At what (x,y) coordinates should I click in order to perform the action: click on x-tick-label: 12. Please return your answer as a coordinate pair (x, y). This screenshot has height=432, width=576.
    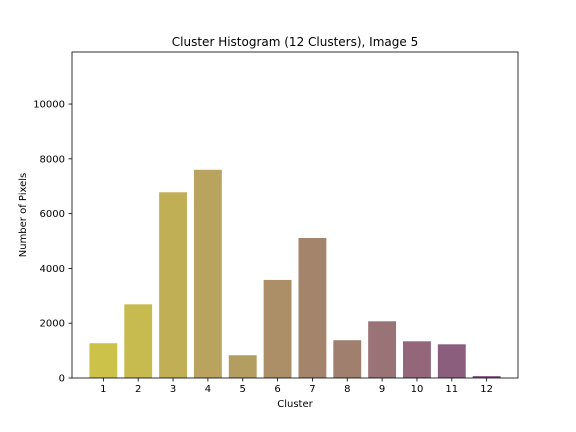
    Looking at the image, I should click on (486, 389).